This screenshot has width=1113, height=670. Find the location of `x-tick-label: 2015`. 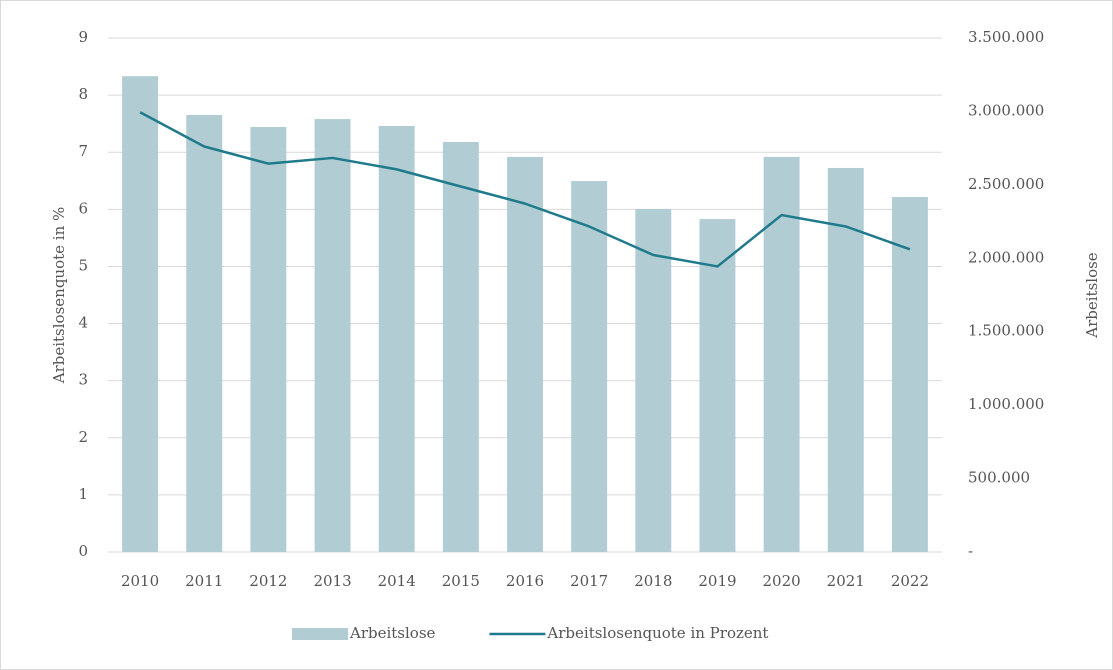

x-tick-label: 2015 is located at coordinates (461, 581).